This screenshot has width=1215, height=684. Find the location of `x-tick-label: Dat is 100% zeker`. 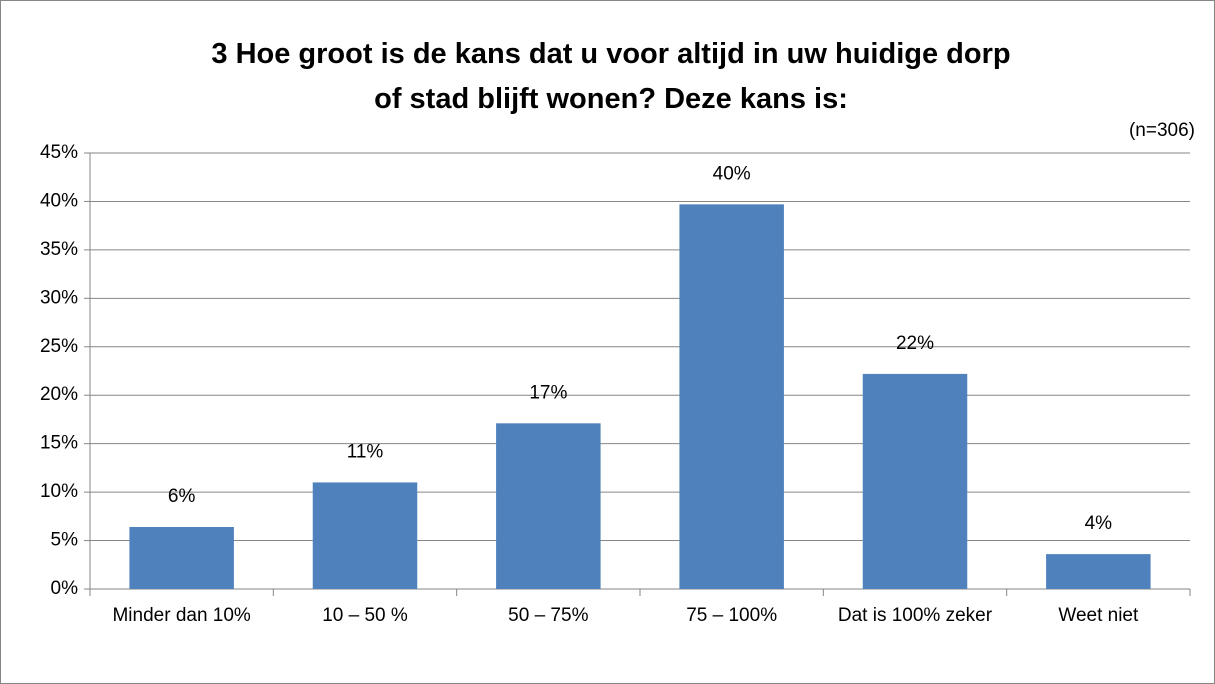

x-tick-label: Dat is 100% zeker is located at coordinates (915, 615).